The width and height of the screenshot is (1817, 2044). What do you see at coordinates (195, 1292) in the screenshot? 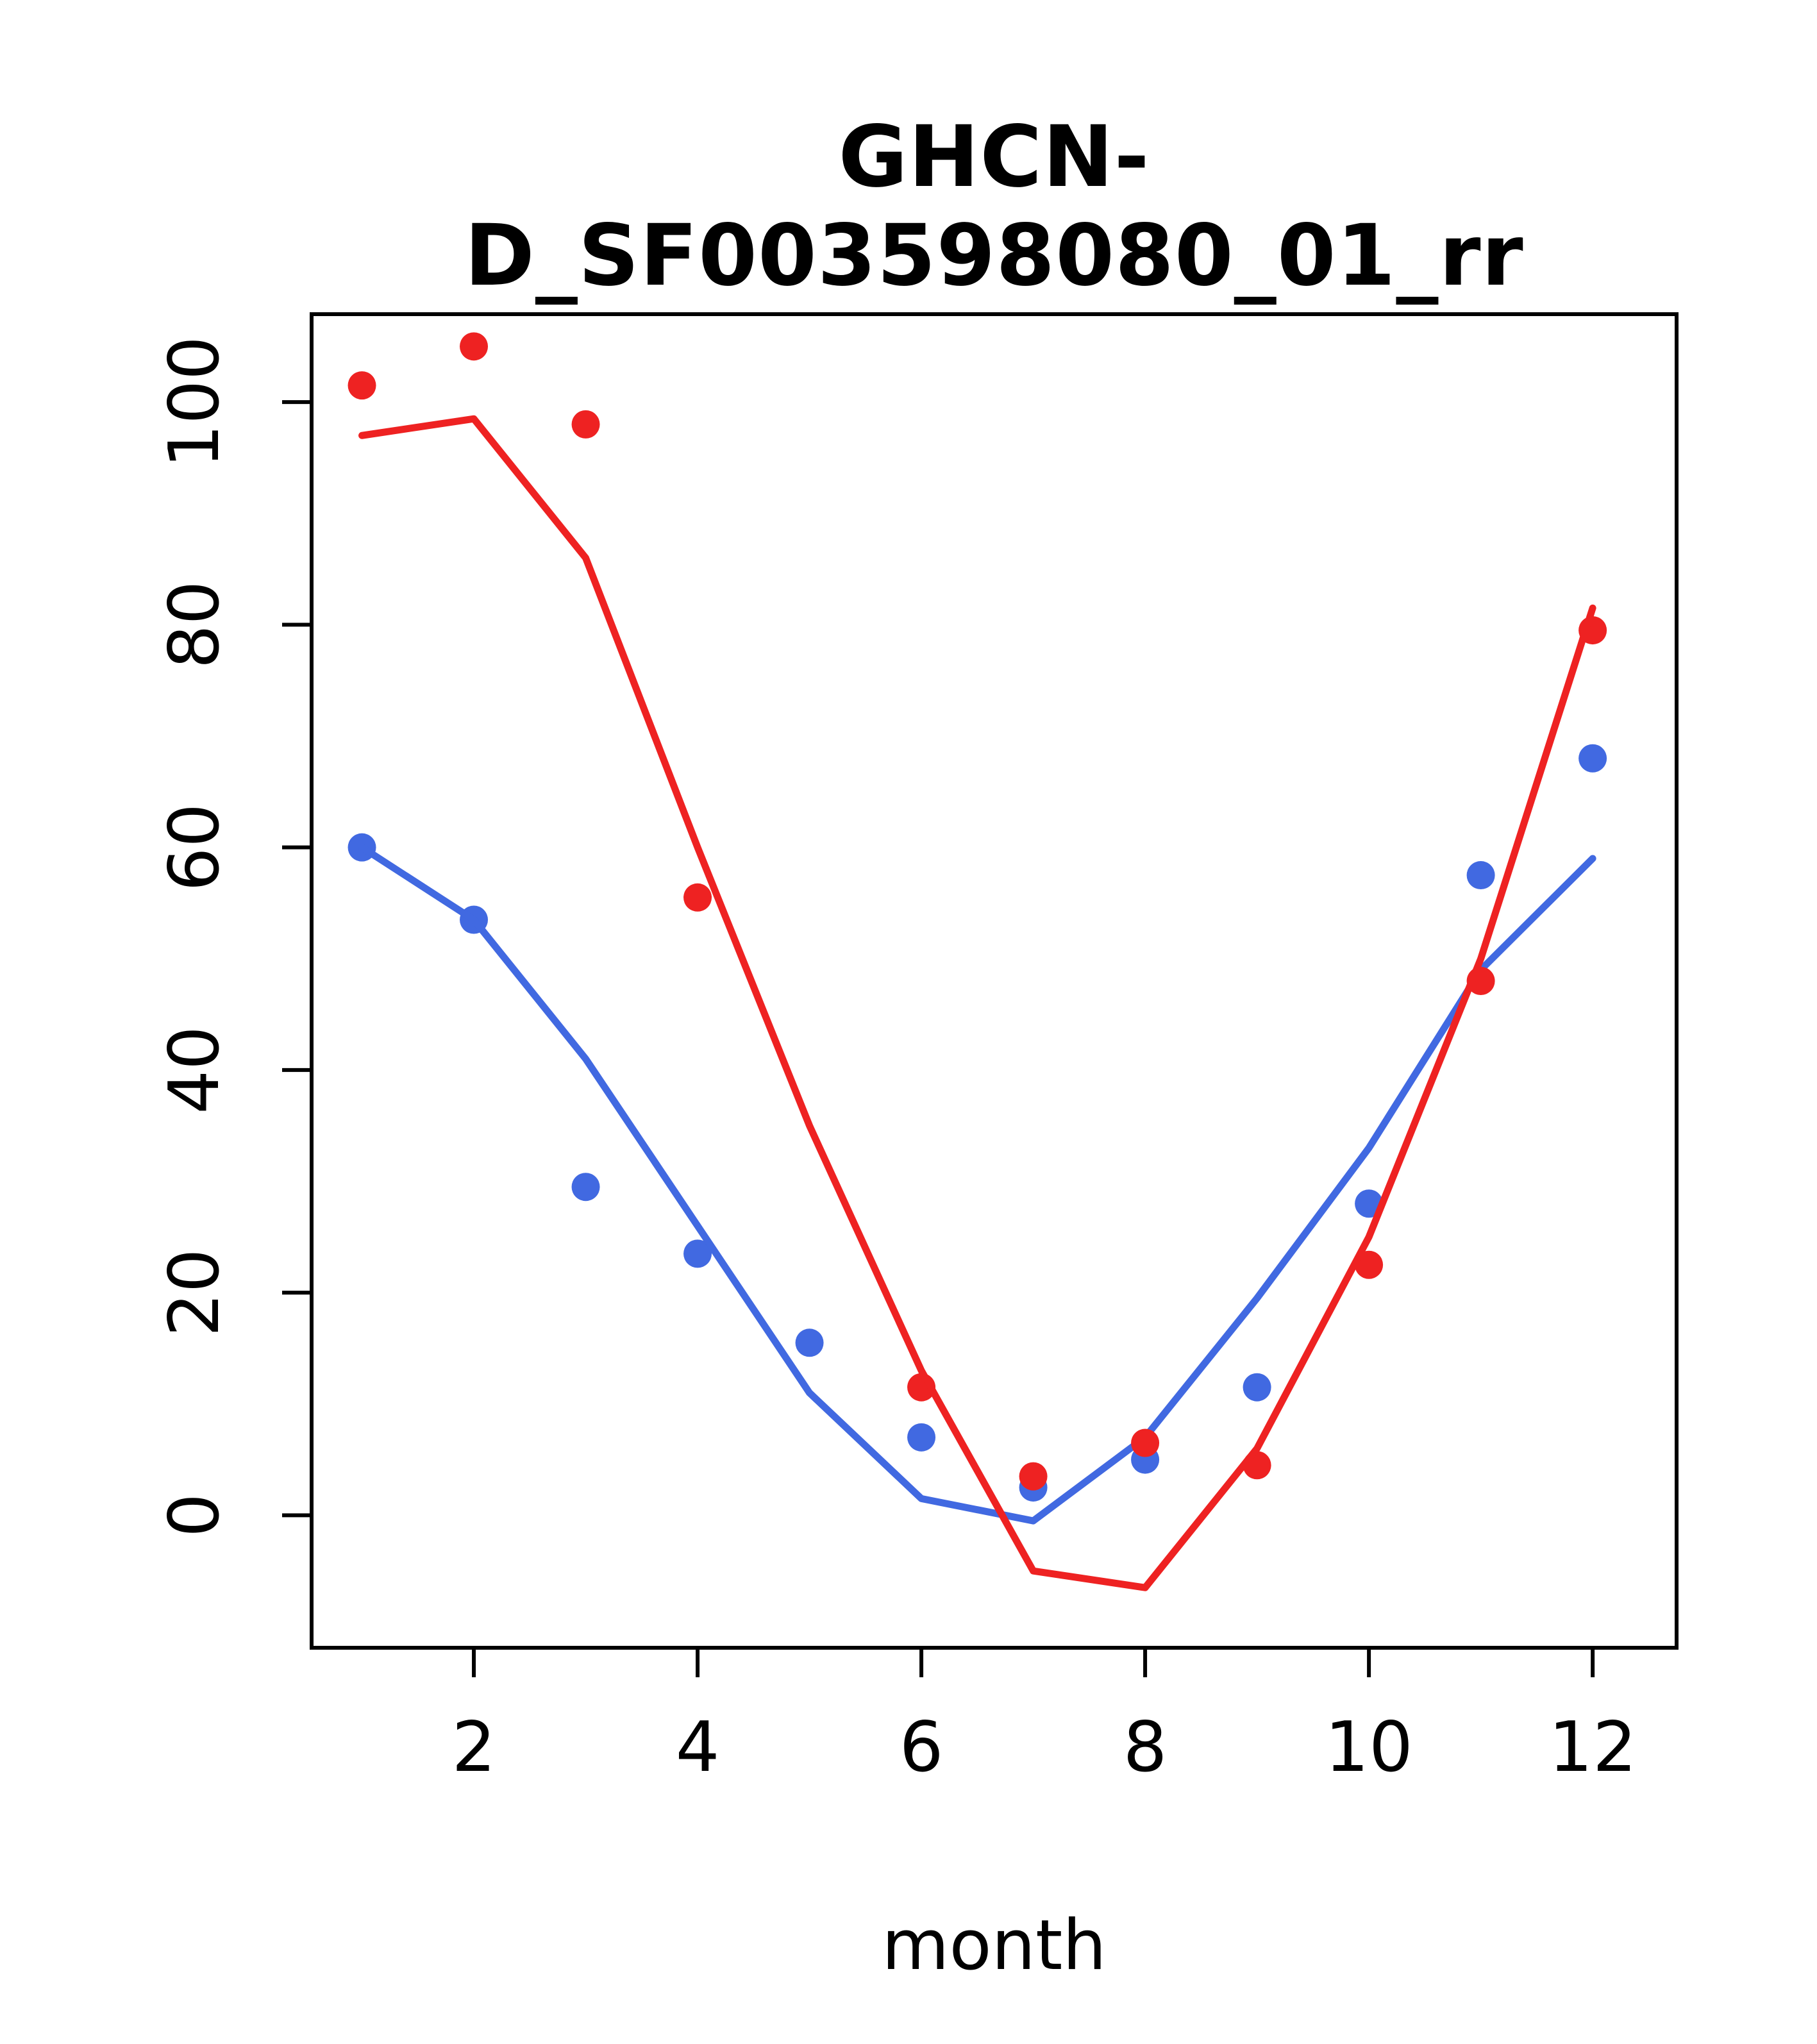
I see `y-tick-label: 20` at bounding box center [195, 1292].